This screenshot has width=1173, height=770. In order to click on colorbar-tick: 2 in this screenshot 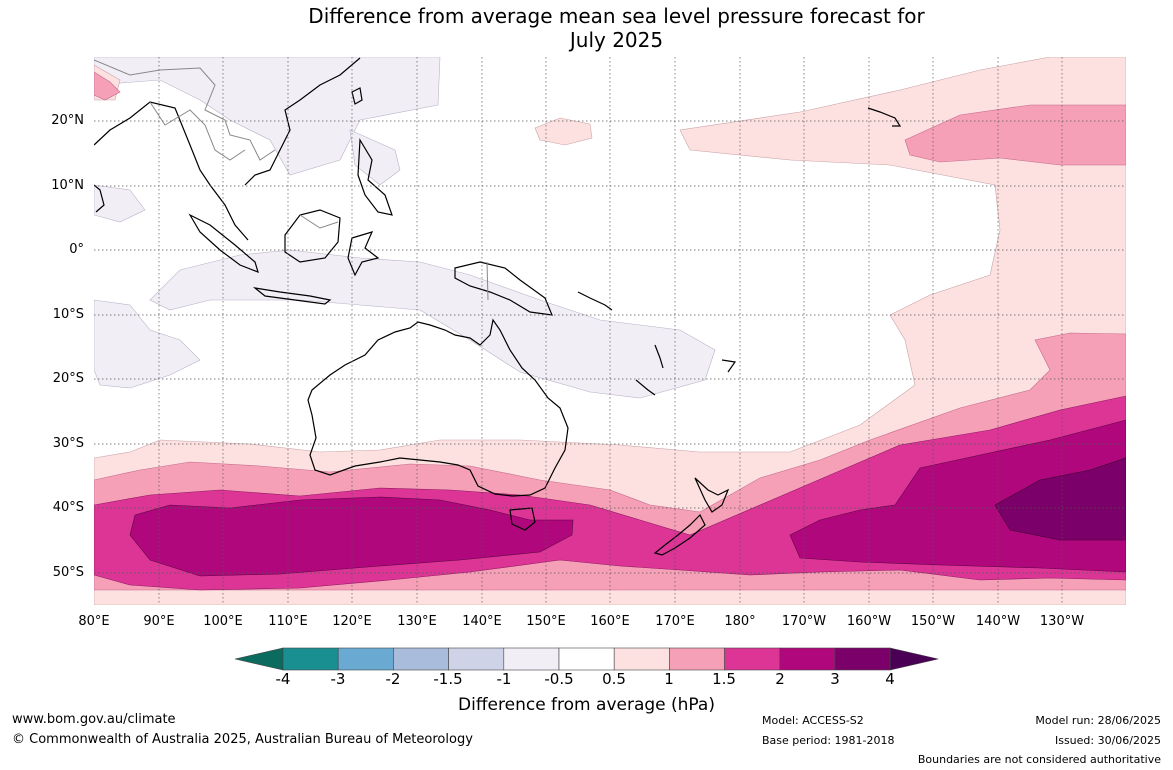, I will do `click(780, 679)`.